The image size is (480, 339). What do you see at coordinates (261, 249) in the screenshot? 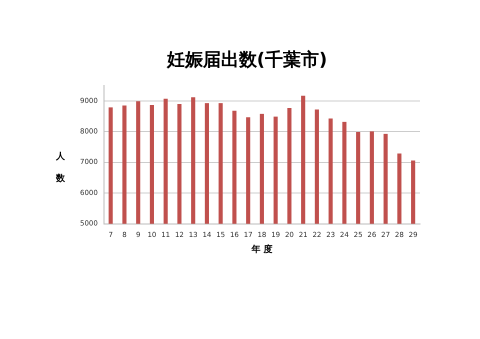
I see `x-axis-title: 年 度` at bounding box center [261, 249].